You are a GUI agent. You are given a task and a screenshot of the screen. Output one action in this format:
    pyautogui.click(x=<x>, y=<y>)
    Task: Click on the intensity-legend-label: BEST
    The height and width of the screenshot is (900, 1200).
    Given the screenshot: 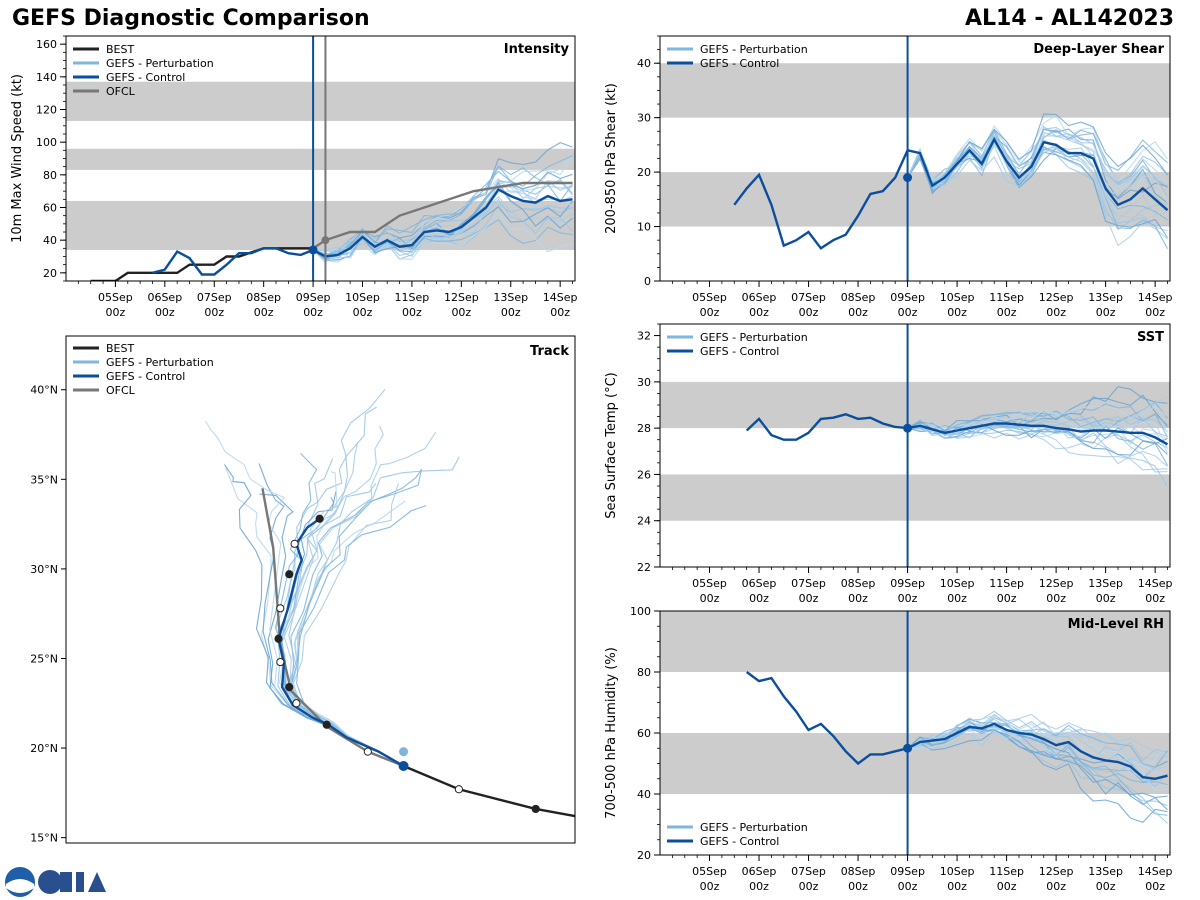 What is the action you would take?
    pyautogui.click(x=120, y=49)
    